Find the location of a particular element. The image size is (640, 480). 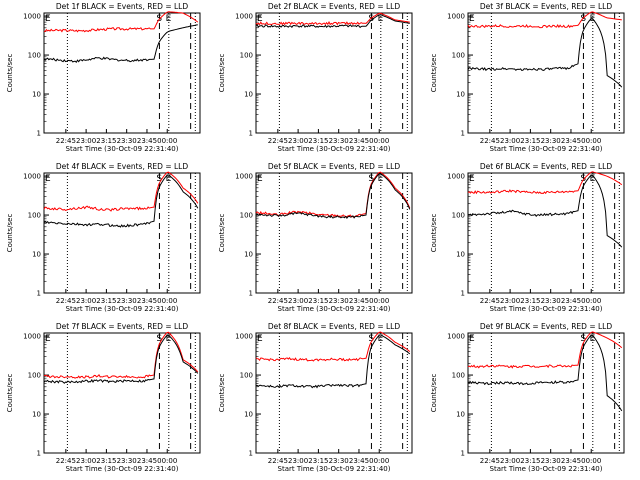

chart-title: Det 7f BLACK = Events, RED = LLD is located at coordinates (122, 326).